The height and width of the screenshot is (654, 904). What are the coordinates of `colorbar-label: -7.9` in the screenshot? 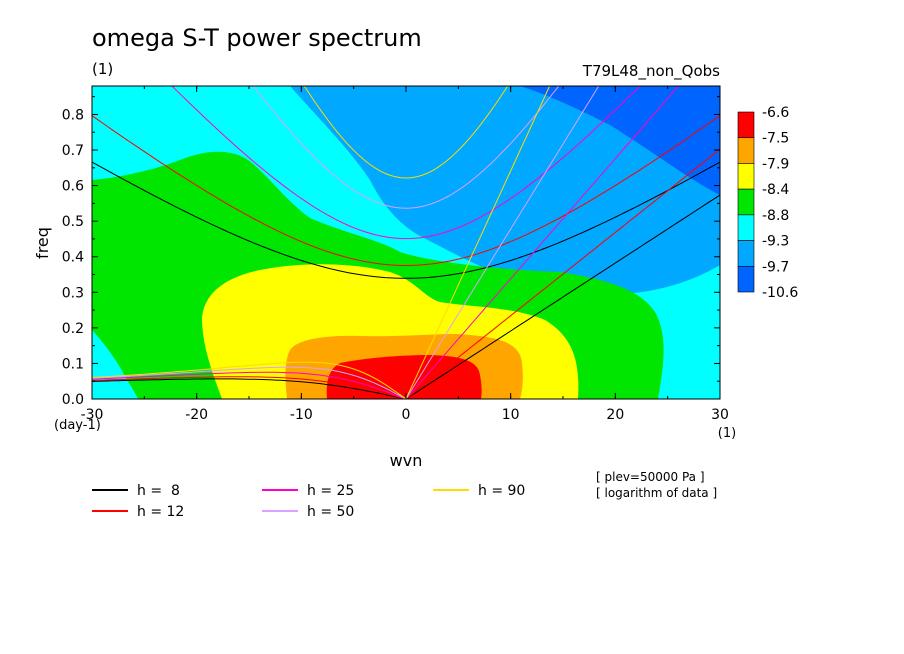 It's located at (775, 164).